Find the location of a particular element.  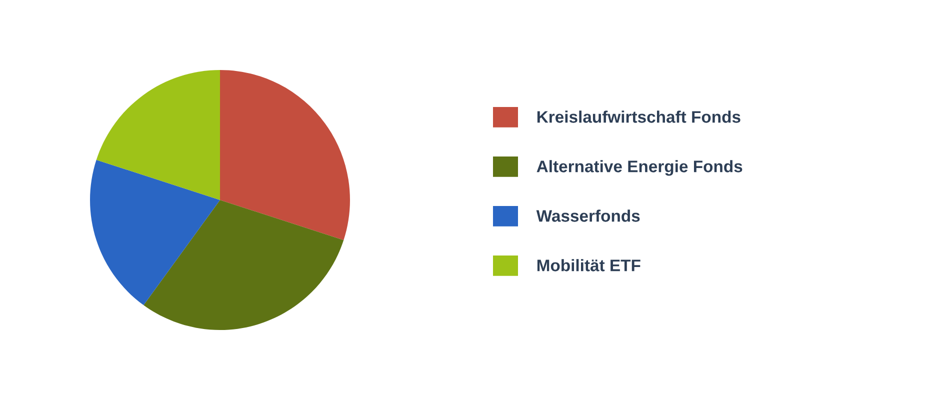

legend-label: Mobilität ETF is located at coordinates (588, 265).